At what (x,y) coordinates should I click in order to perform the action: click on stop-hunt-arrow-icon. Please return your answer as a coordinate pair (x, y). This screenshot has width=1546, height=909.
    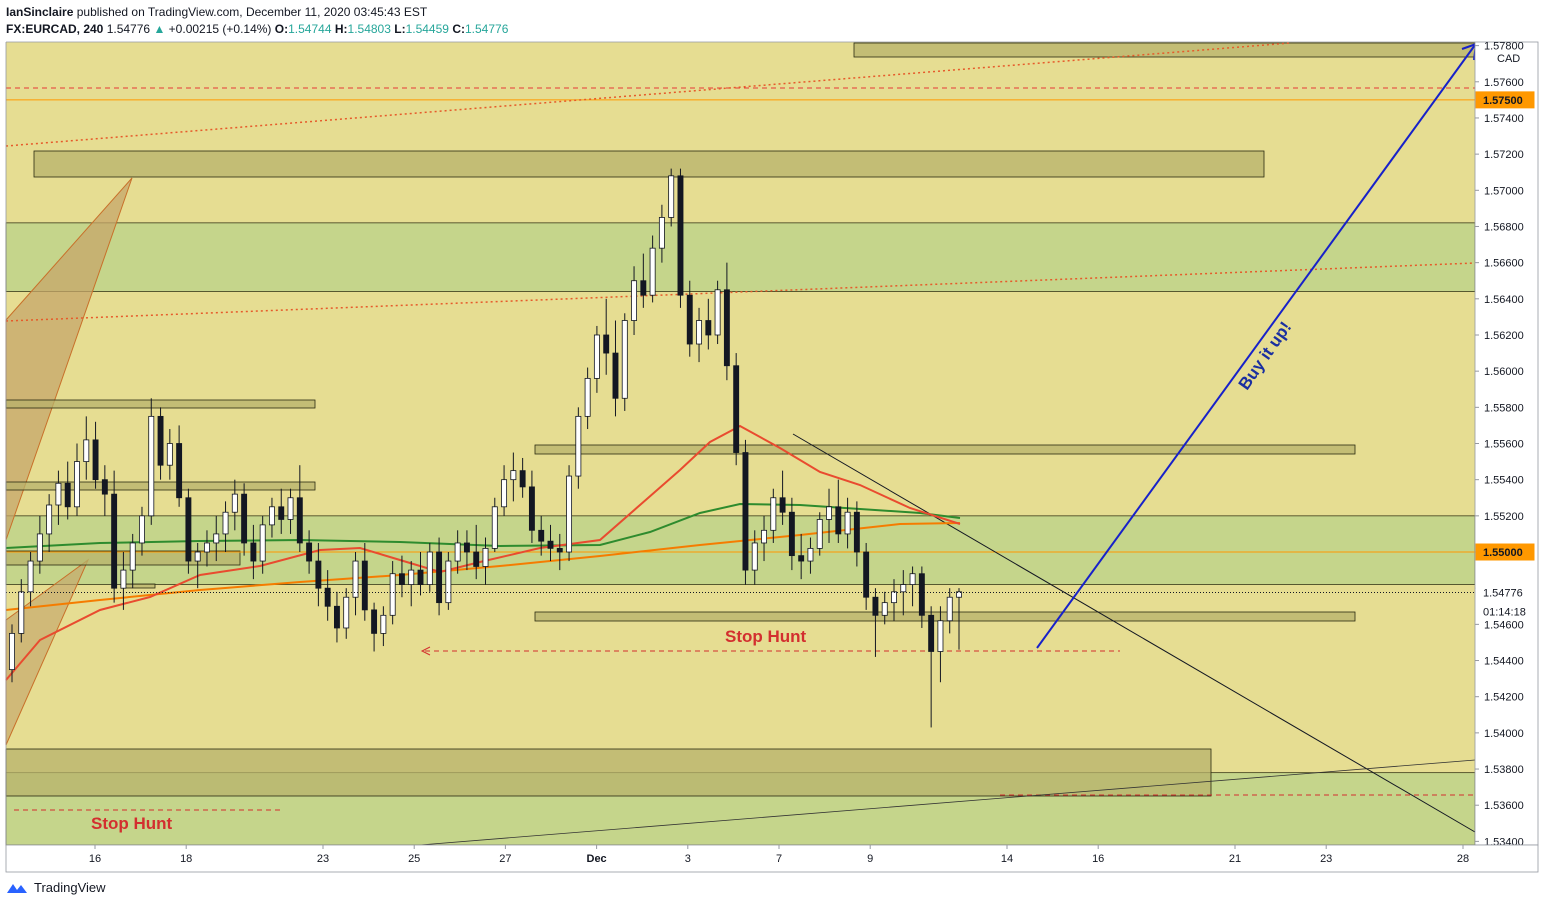
    Looking at the image, I should click on (425, 651).